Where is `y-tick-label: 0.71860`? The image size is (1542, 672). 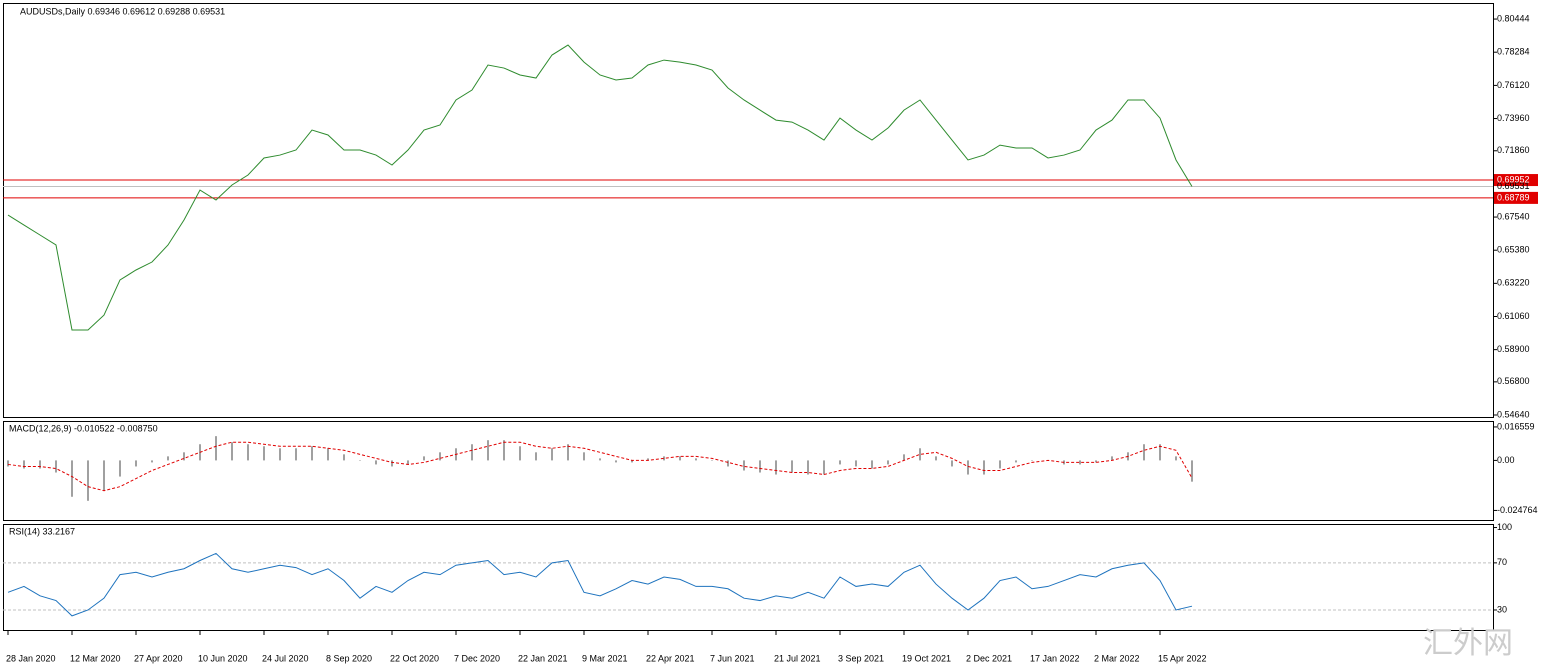 y-tick-label: 0.71860 is located at coordinates (1513, 150).